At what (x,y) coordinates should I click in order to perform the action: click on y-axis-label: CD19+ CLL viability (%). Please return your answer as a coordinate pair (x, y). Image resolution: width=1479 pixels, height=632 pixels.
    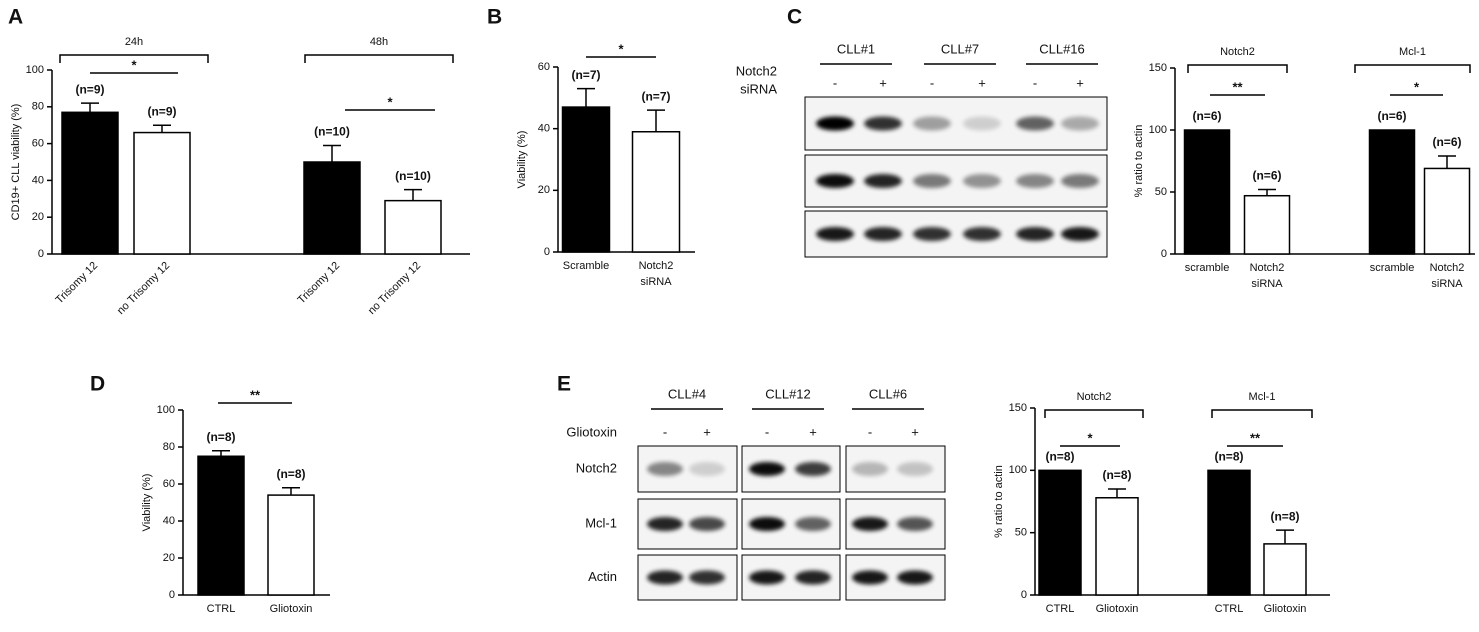
    Looking at the image, I should click on (16, 162).